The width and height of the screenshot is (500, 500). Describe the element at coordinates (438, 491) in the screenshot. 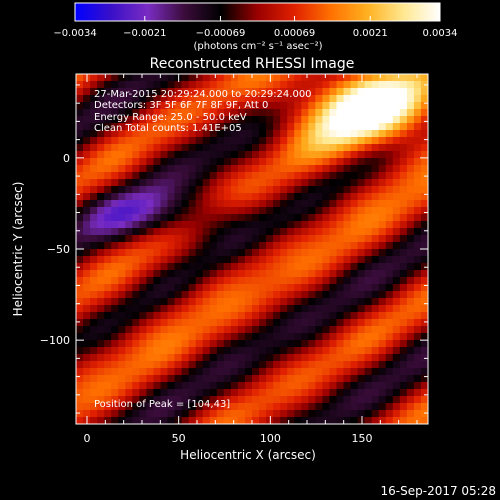

I see `footer-date: 16-Sep-2017 05:28` at that location.